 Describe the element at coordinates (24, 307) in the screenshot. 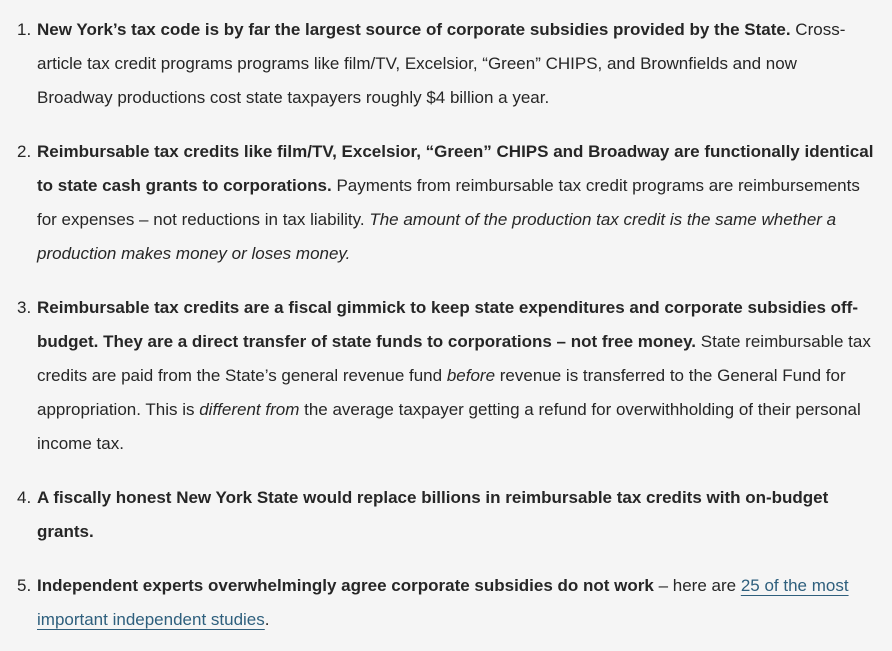

I see `list-item-number: 3.` at that location.